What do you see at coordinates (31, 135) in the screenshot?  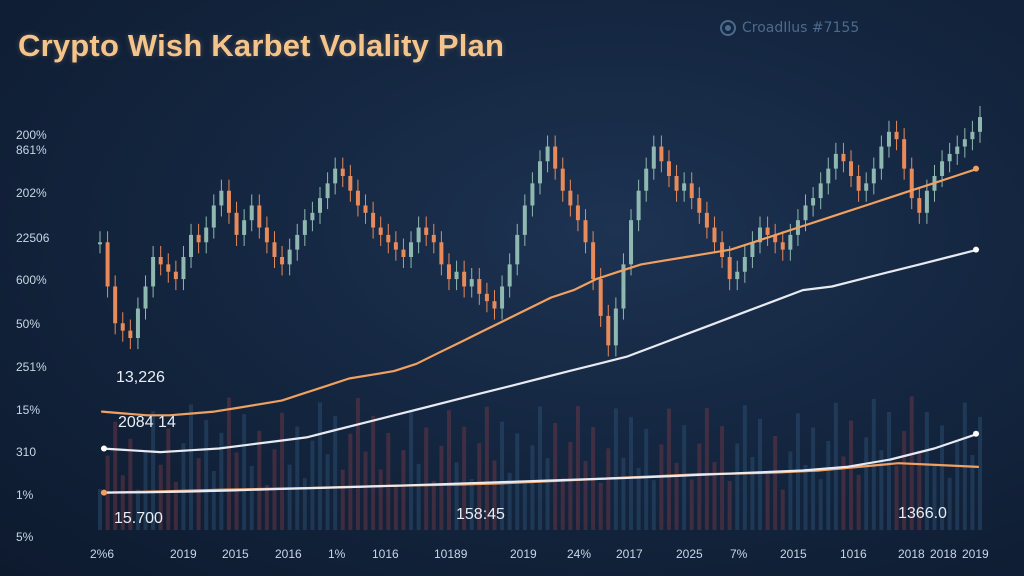 I see `y-tick-label: 200%` at bounding box center [31, 135].